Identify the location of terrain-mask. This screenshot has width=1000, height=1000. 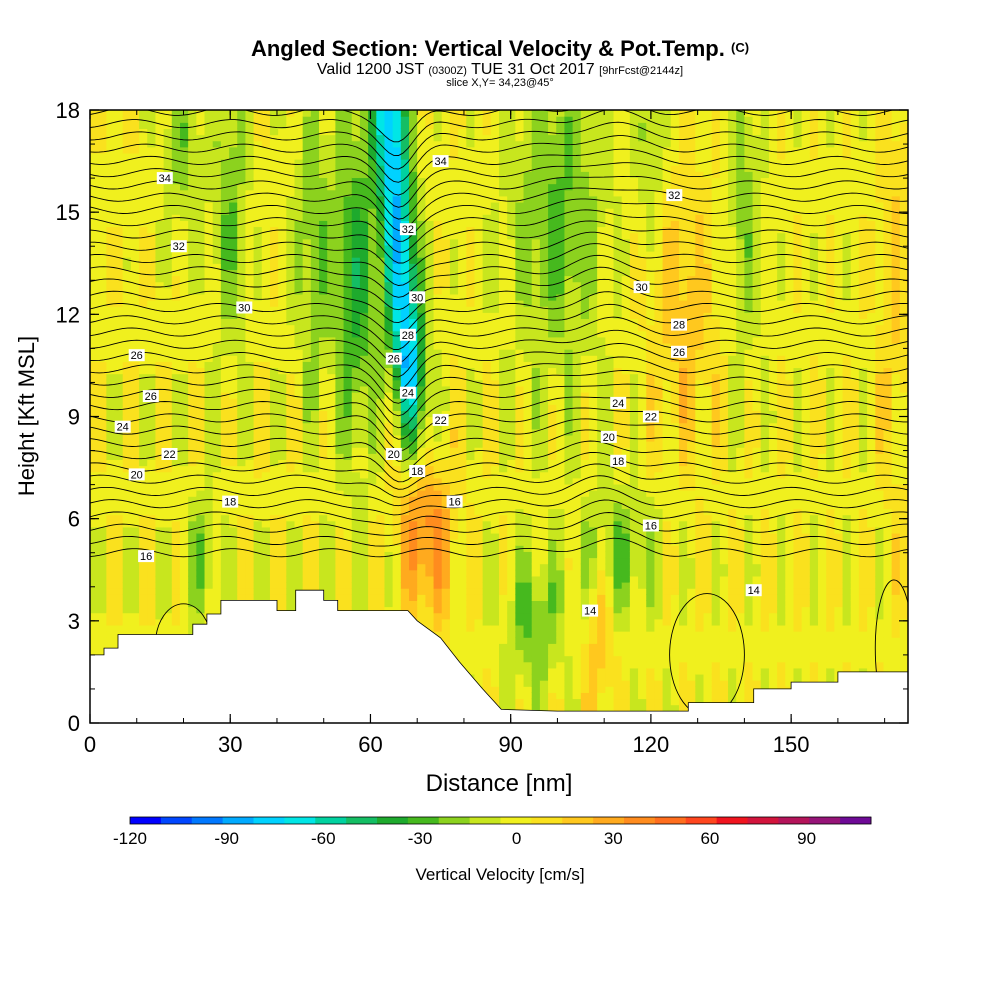
(499, 656).